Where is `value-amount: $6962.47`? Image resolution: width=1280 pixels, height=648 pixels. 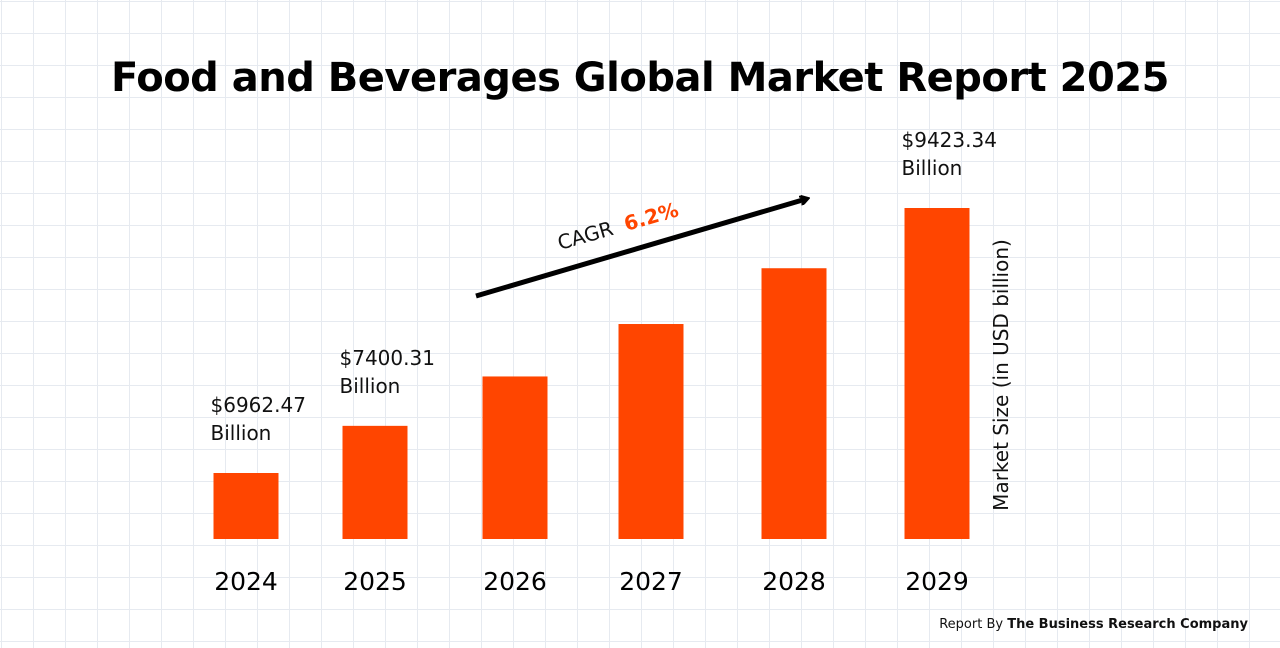 value-amount: $6962.47 is located at coordinates (258, 405).